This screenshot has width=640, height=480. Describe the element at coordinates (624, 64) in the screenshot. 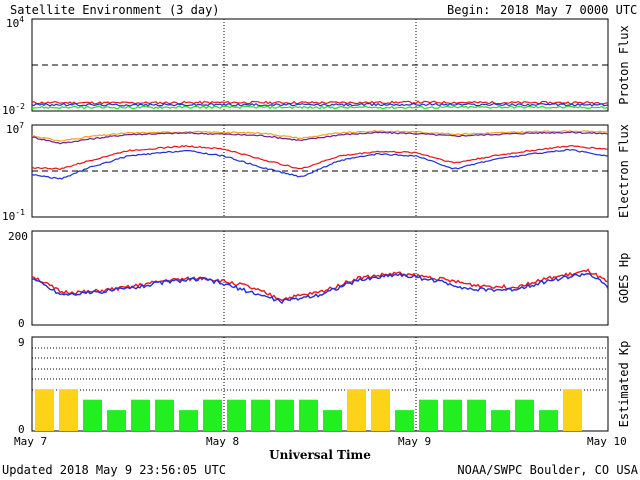

I see `proton-ylabel: Proton Flux` at that location.